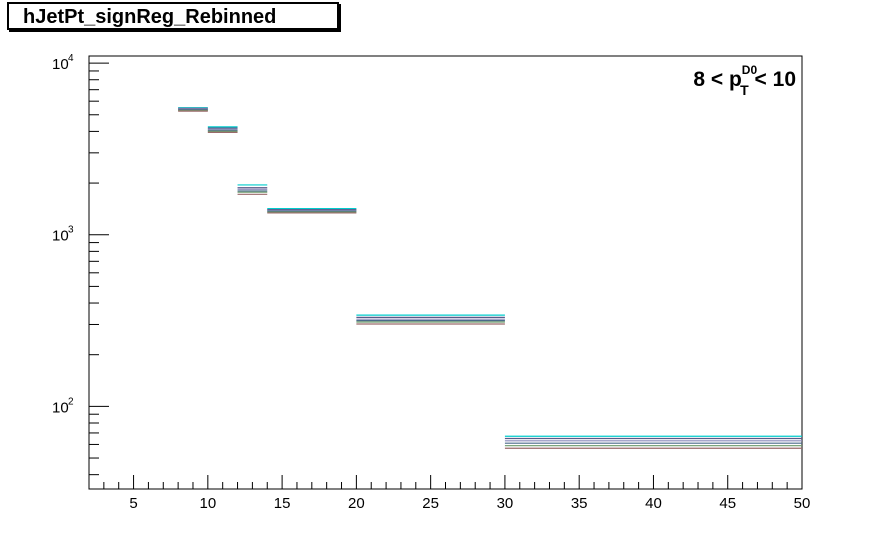  Describe the element at coordinates (430, 503) in the screenshot. I see `x-tick-label: 25` at that location.